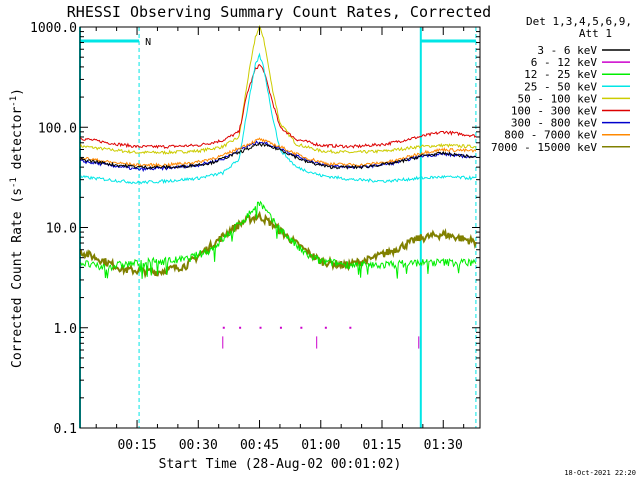 The width and height of the screenshot is (640, 480). What do you see at coordinates (136, 445) in the screenshot?
I see `x-tick-label: 00:15` at bounding box center [136, 445].